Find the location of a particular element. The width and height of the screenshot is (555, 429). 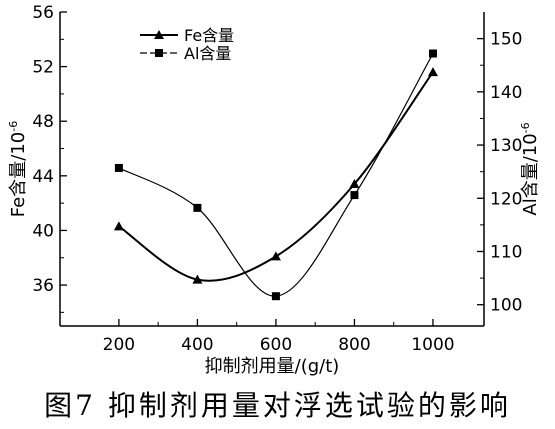

x-axis-tick-label: 400 is located at coordinates (197, 345).